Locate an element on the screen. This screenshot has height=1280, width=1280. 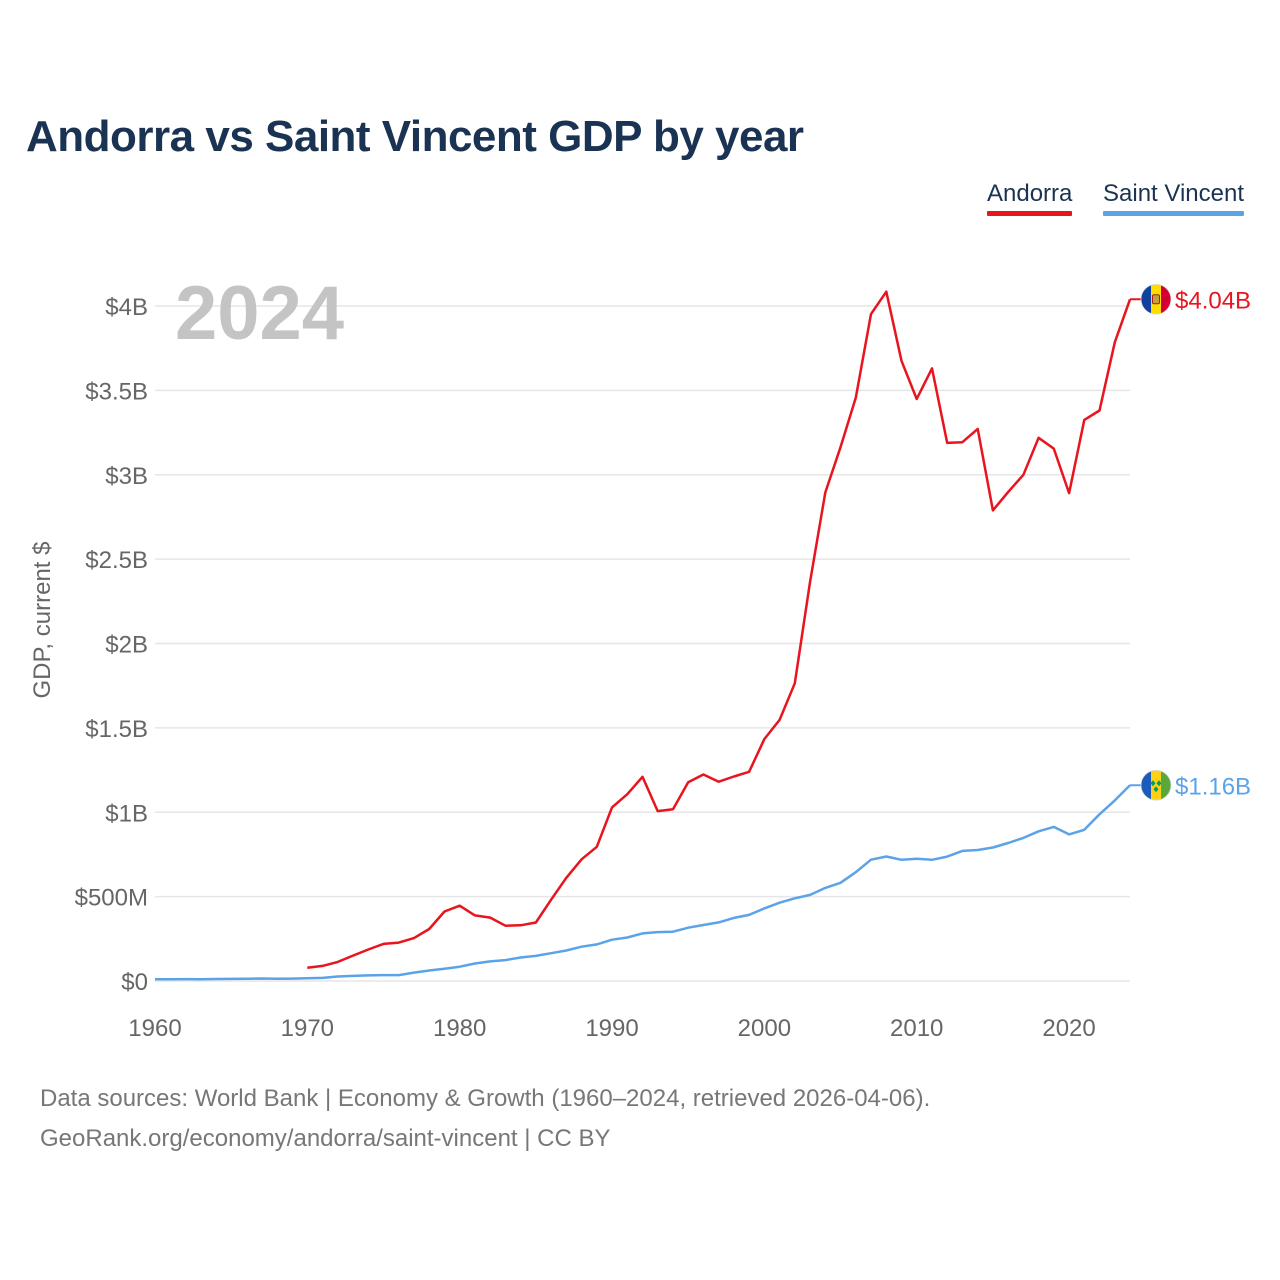
legend-swatch-saint-vincent is located at coordinates (1173, 213).